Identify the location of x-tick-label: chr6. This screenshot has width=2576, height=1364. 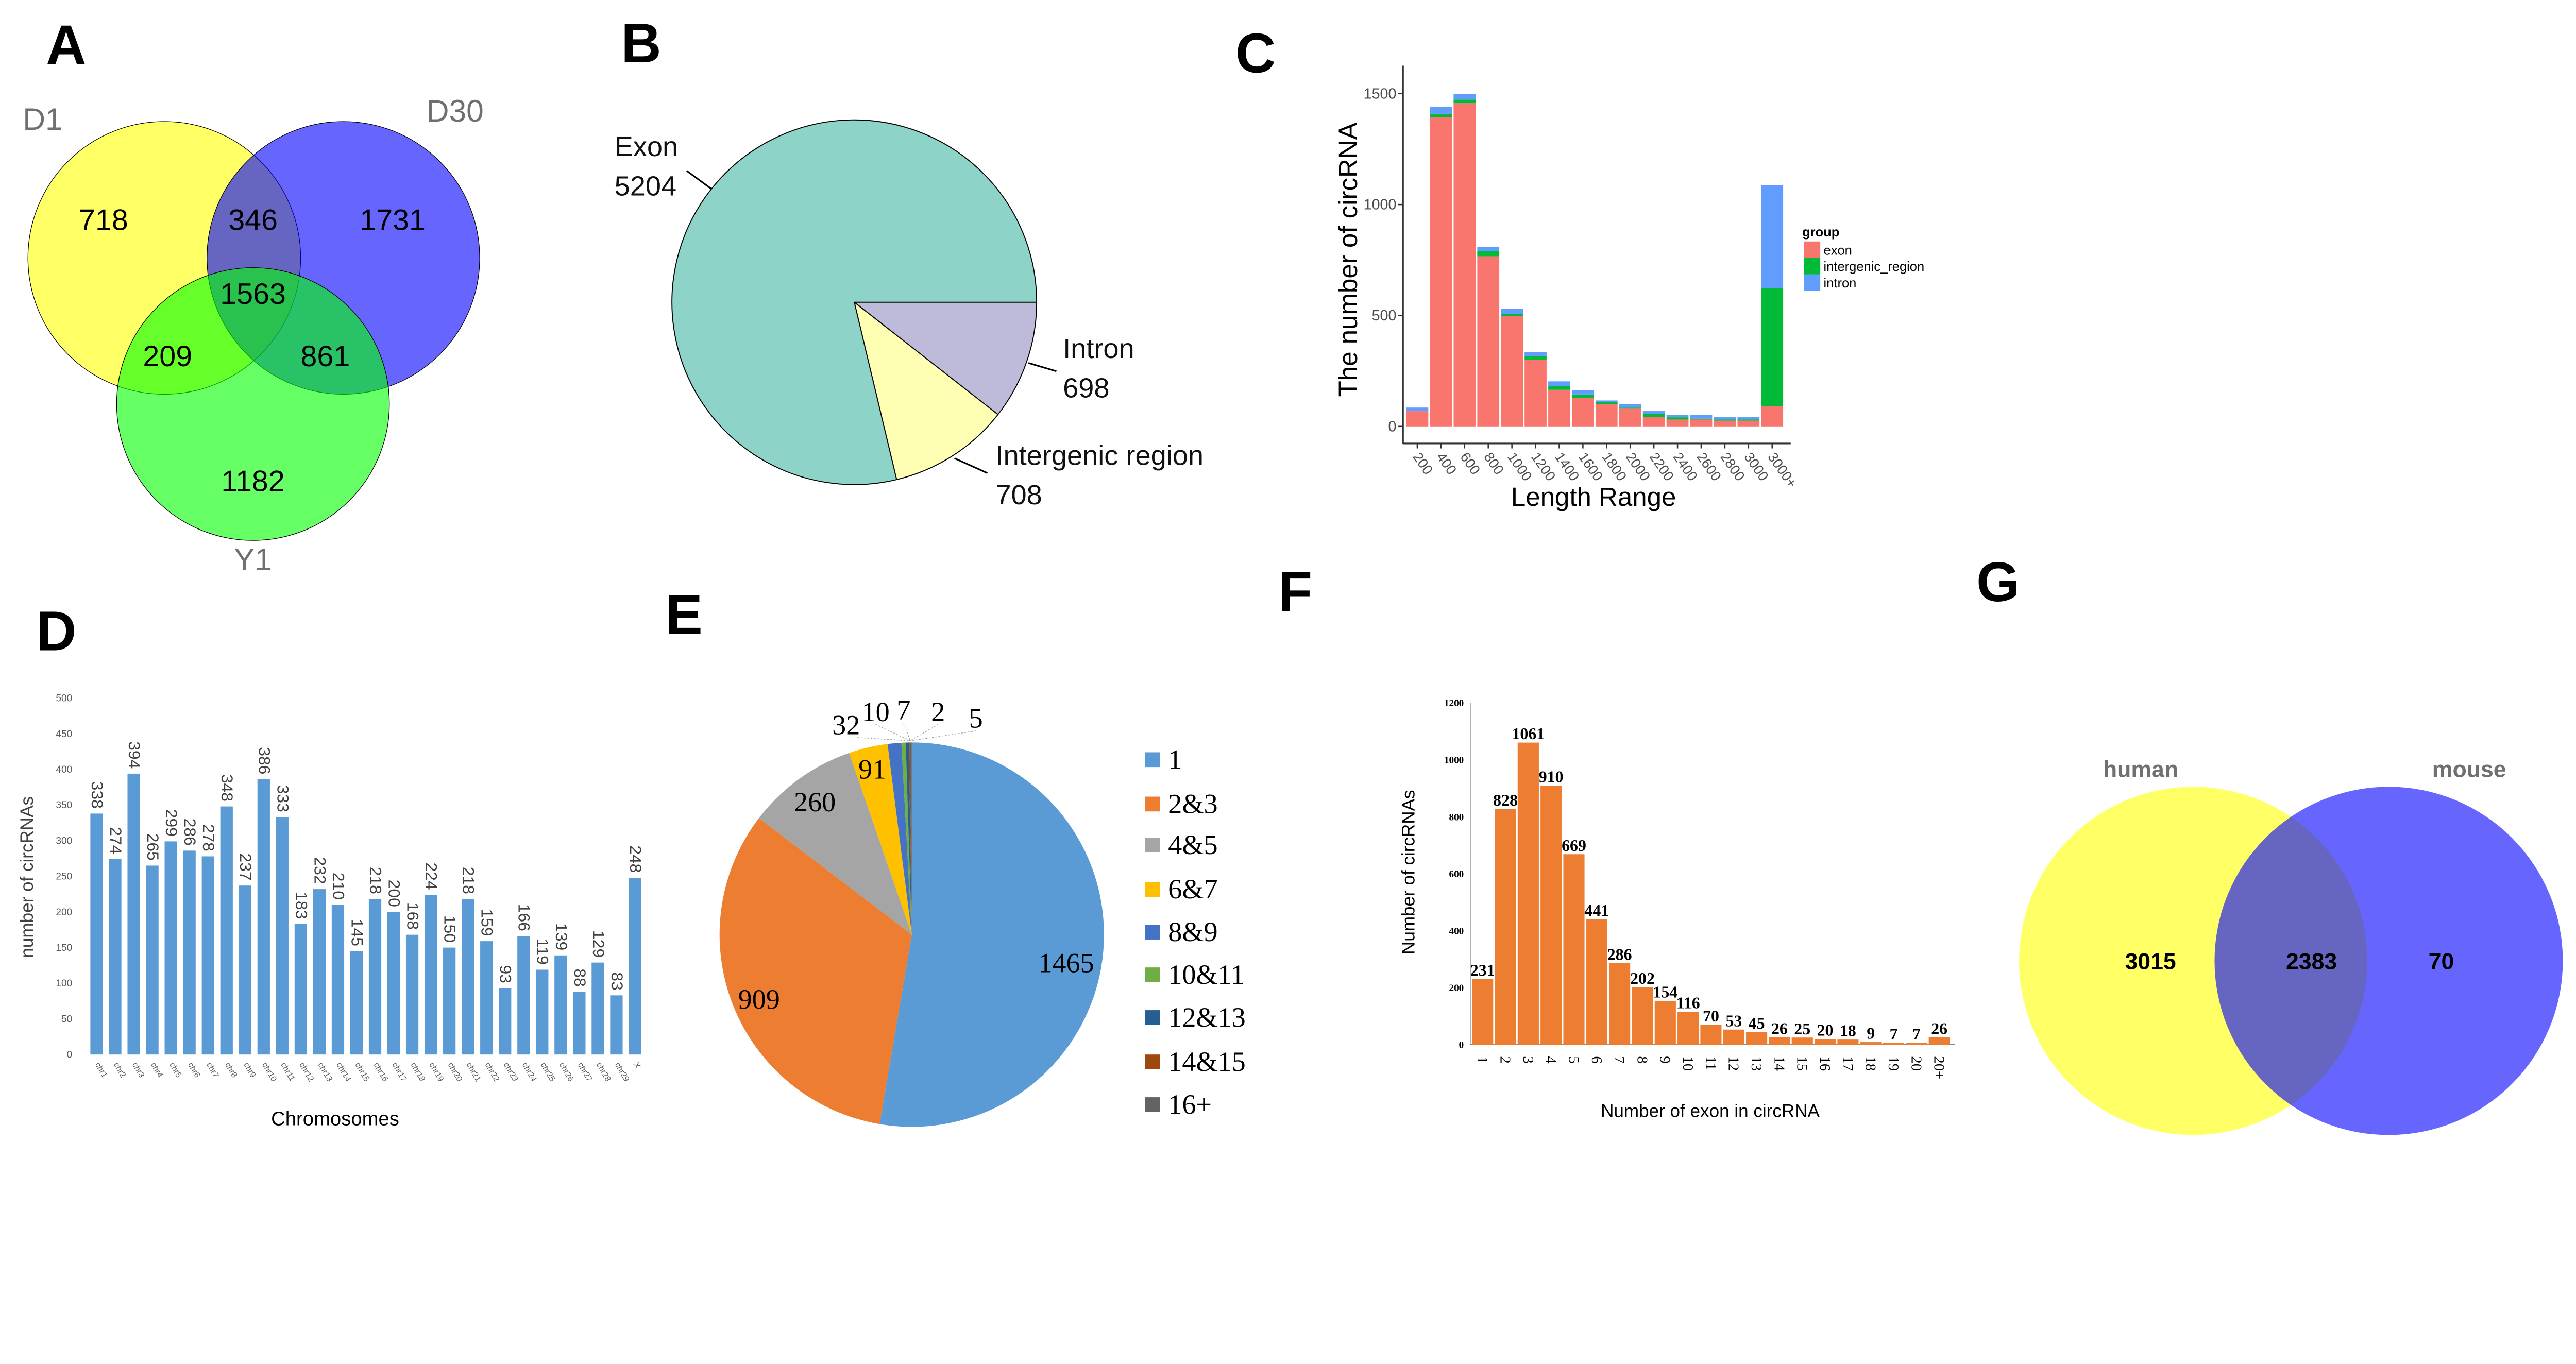
(193, 1070).